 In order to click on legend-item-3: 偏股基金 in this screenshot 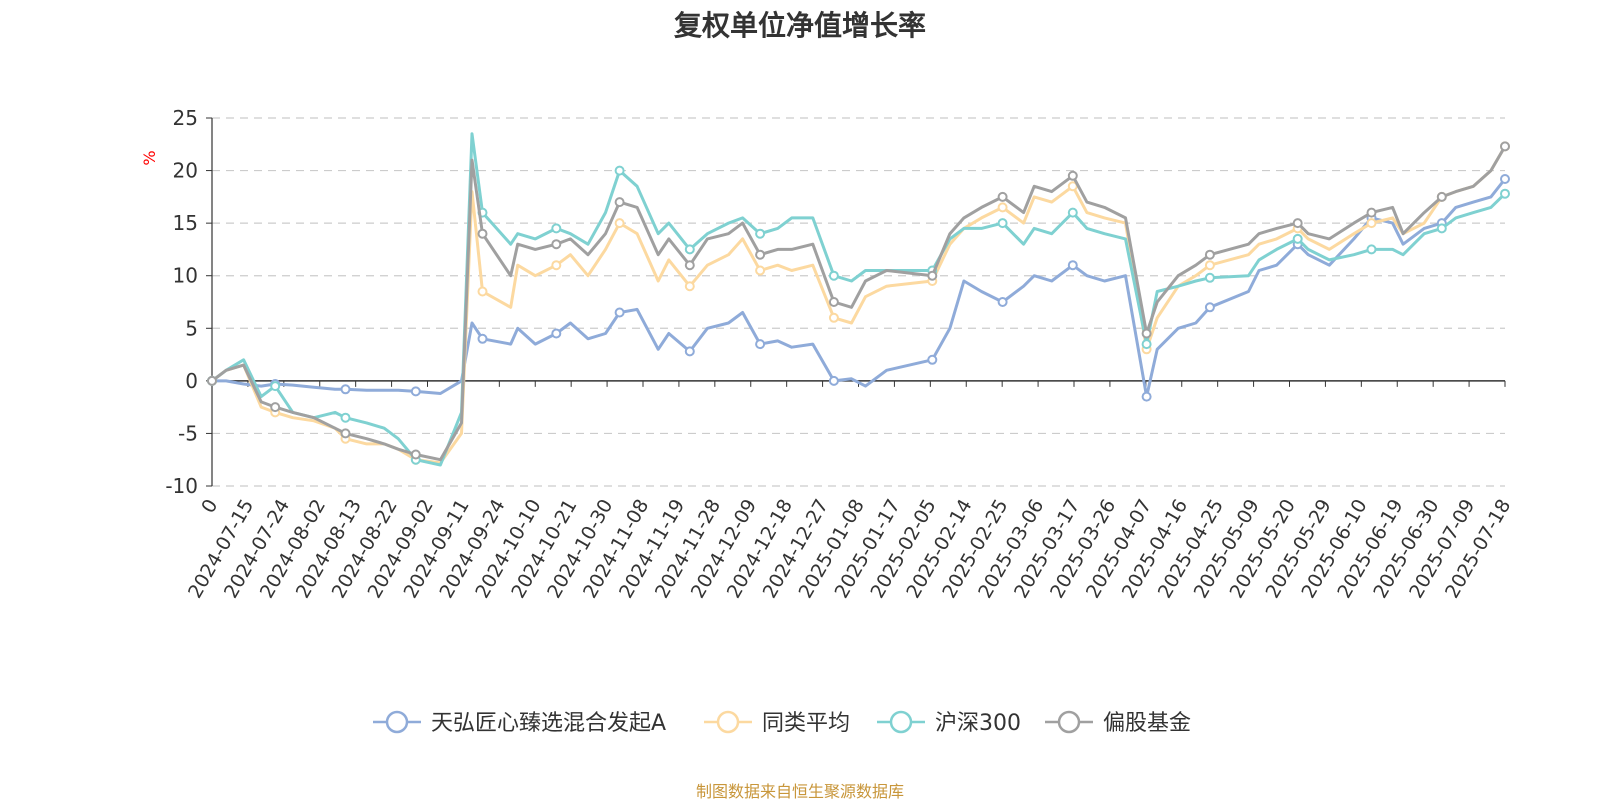, I will do `click(1118, 723)`.